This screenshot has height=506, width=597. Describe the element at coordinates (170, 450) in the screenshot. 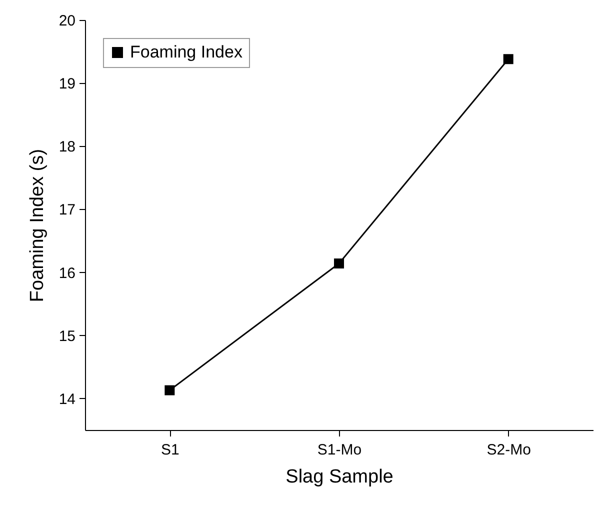

I see `x-tick-label: S1` at that location.